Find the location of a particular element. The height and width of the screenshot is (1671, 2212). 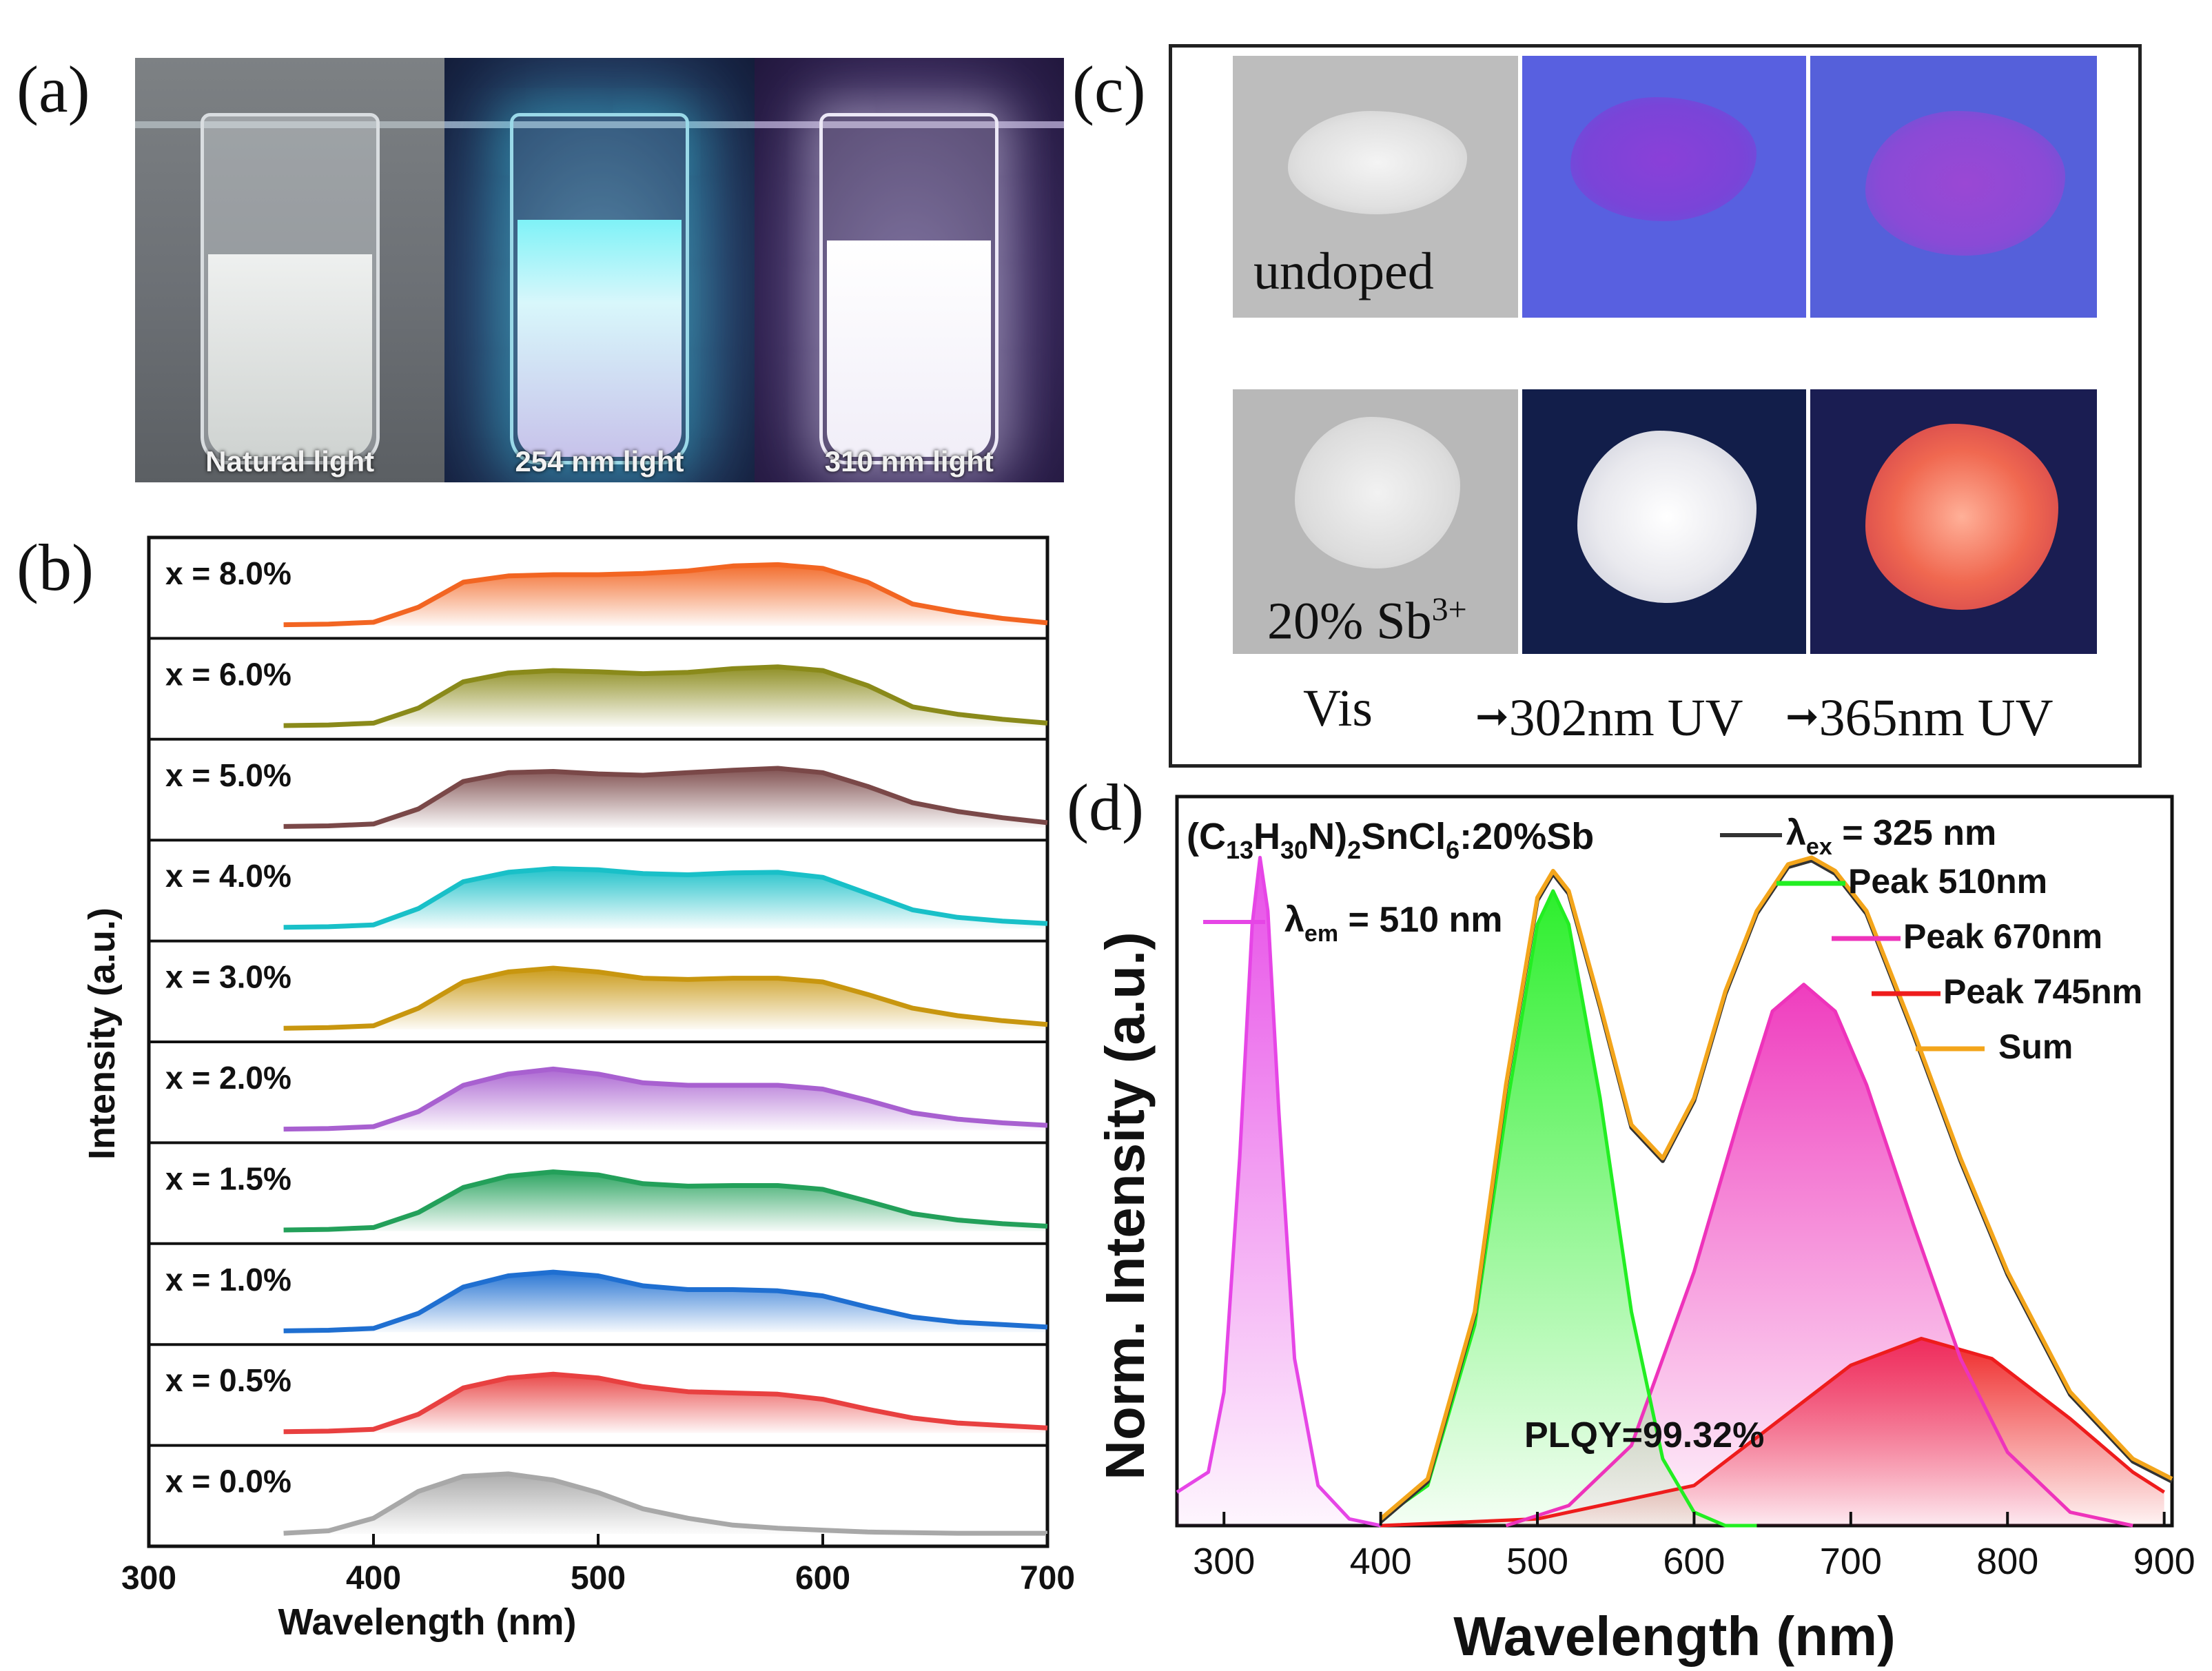

uv310-photo: 310 nm light is located at coordinates (909, 270).